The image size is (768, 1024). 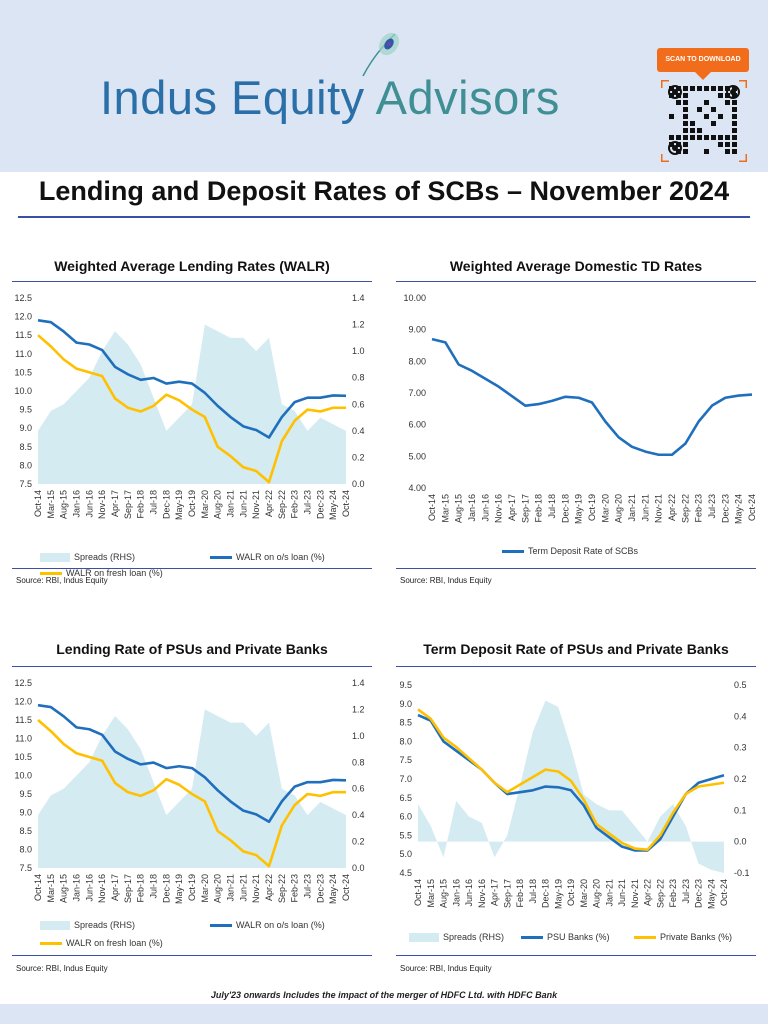 I want to click on y2-tick-label: 0.0, so click(x=358, y=868).